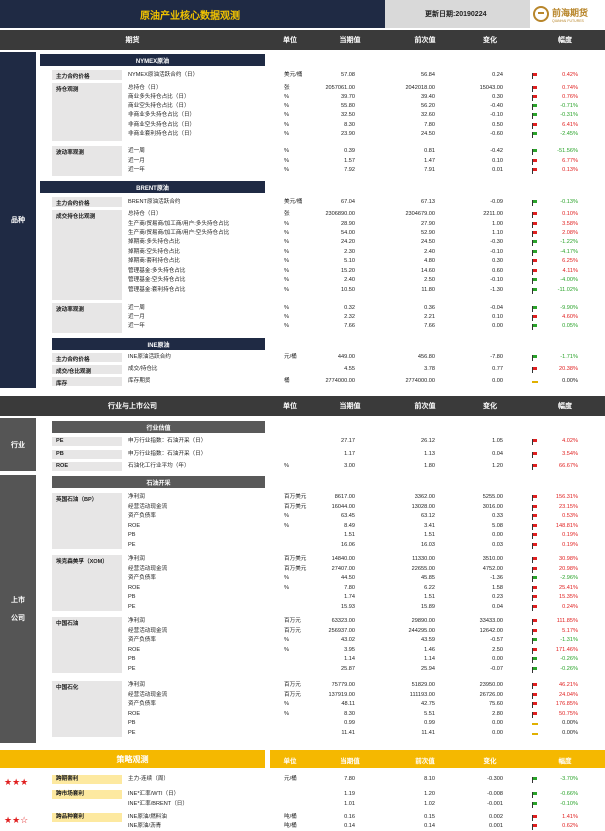 This screenshot has height=831, width=605. What do you see at coordinates (302, 161) in the screenshot?
I see `table-row: 近一月% 1.57 1.47 0.10 6.77%` at bounding box center [302, 161].